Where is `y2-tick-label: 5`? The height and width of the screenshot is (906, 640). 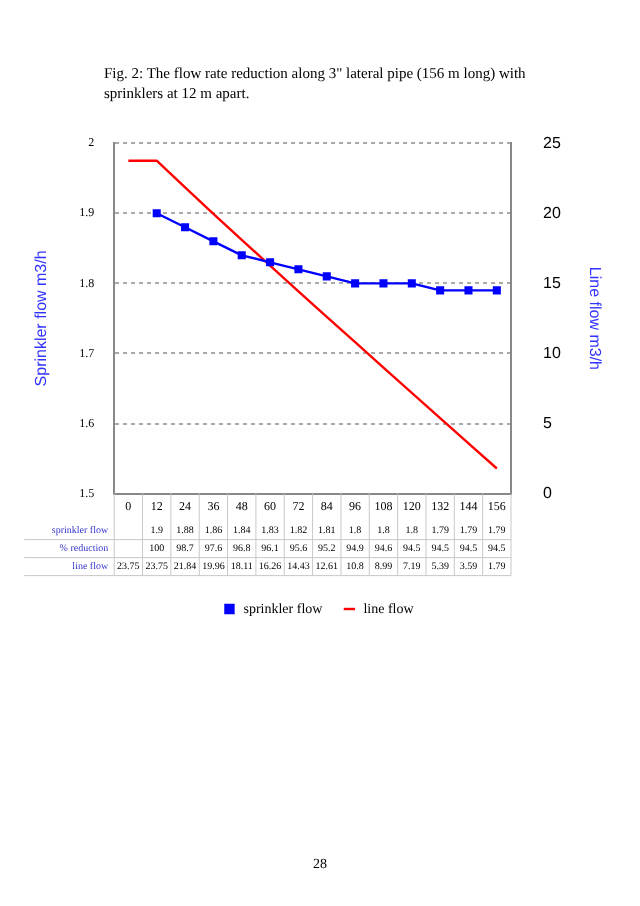 y2-tick-label: 5 is located at coordinates (548, 421).